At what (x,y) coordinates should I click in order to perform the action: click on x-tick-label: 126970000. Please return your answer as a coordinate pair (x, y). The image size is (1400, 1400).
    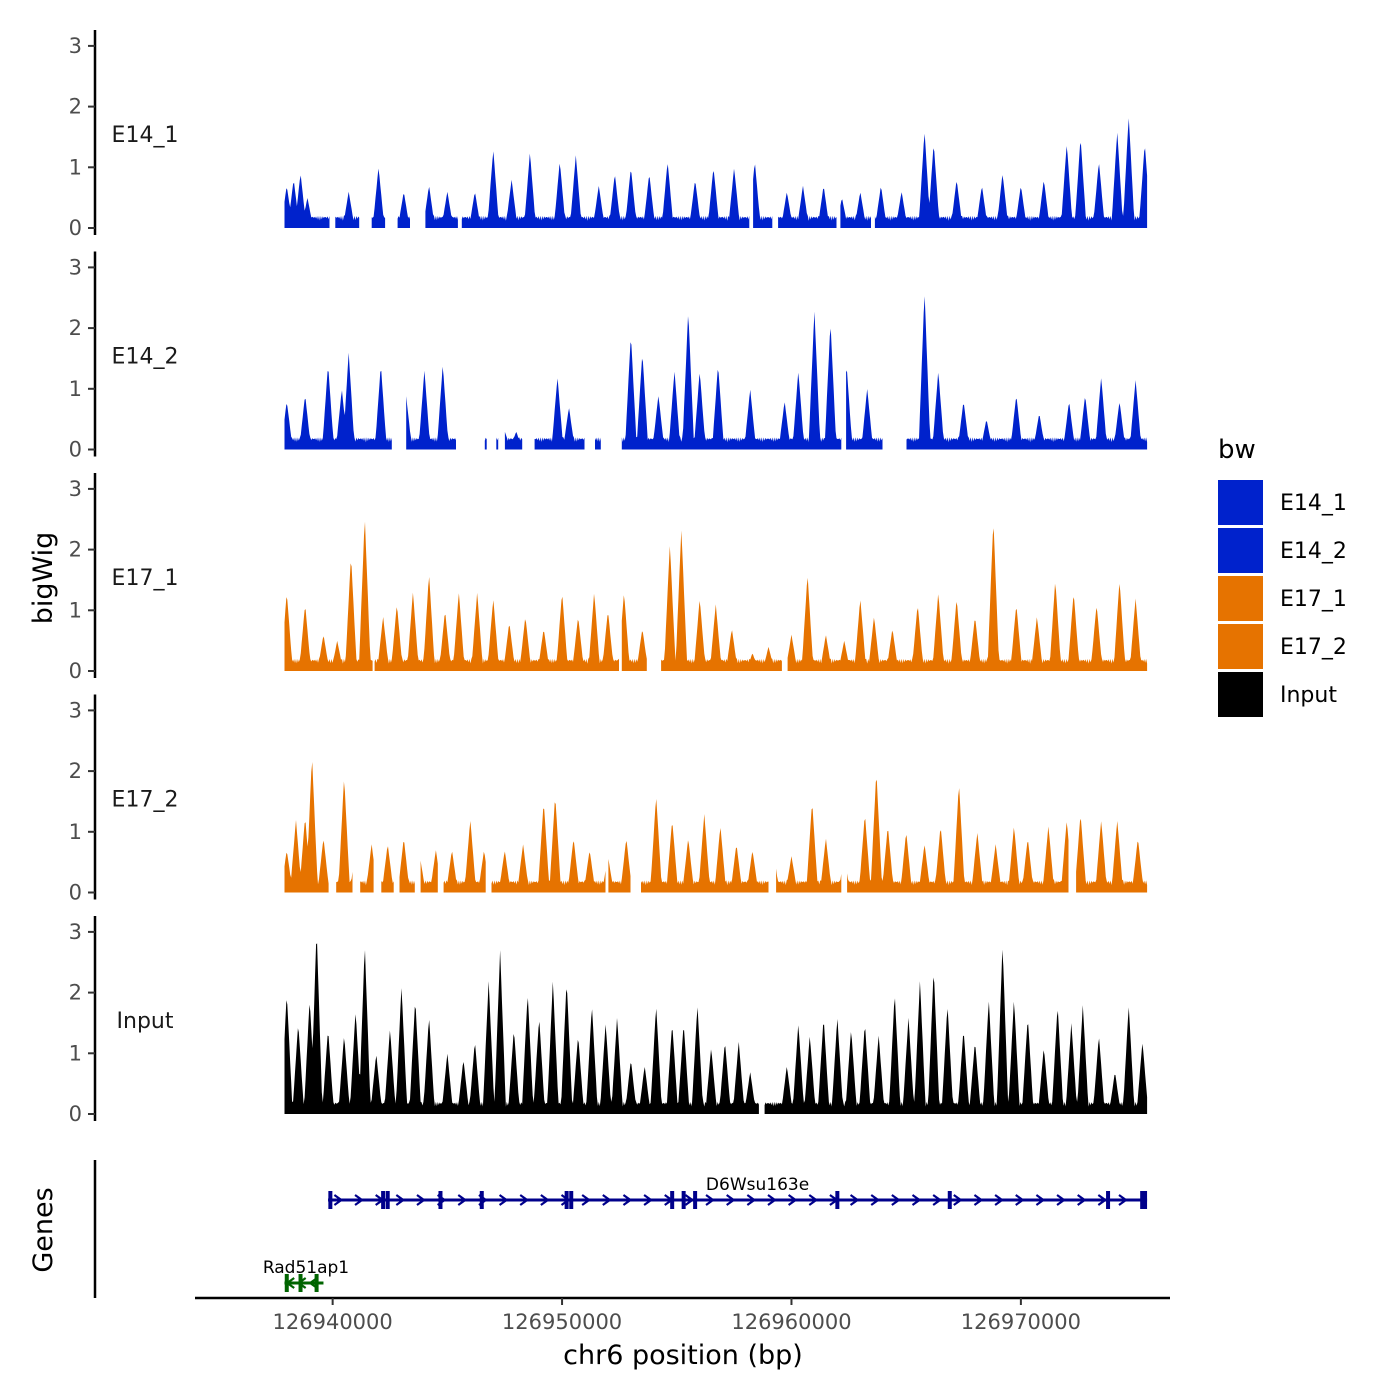
    Looking at the image, I should click on (1021, 1322).